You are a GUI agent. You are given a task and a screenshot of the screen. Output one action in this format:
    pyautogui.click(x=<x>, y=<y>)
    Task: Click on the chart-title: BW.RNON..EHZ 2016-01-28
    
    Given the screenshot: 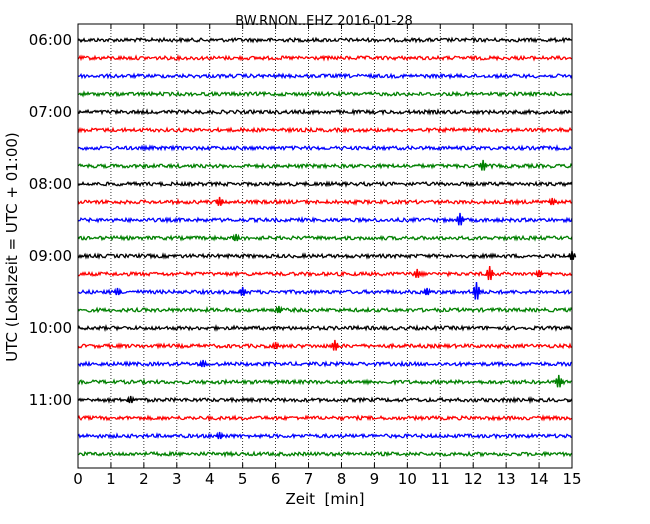 What is the action you would take?
    pyautogui.click(x=324, y=21)
    